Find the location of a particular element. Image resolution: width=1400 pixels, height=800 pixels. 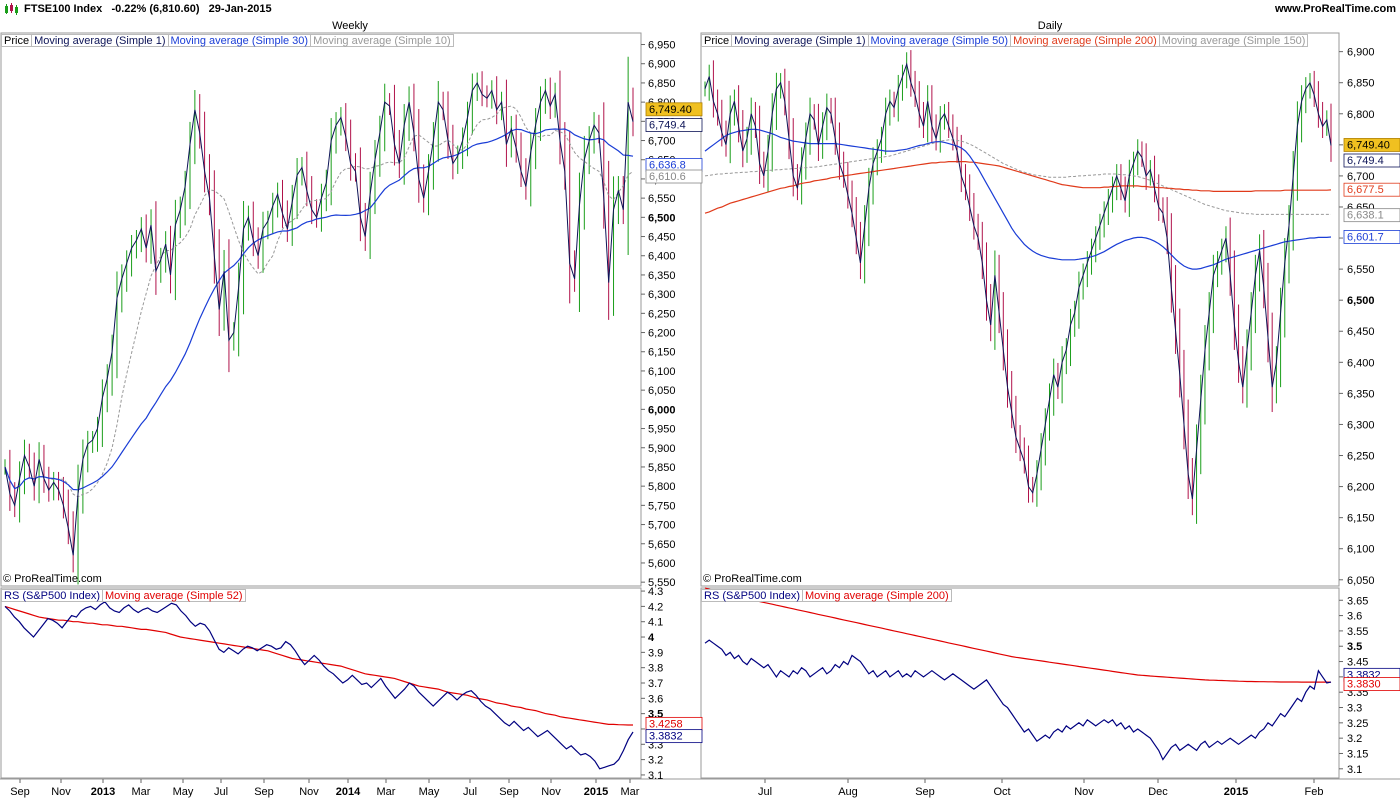

value-label-text: 6,636.8 is located at coordinates (667, 165).